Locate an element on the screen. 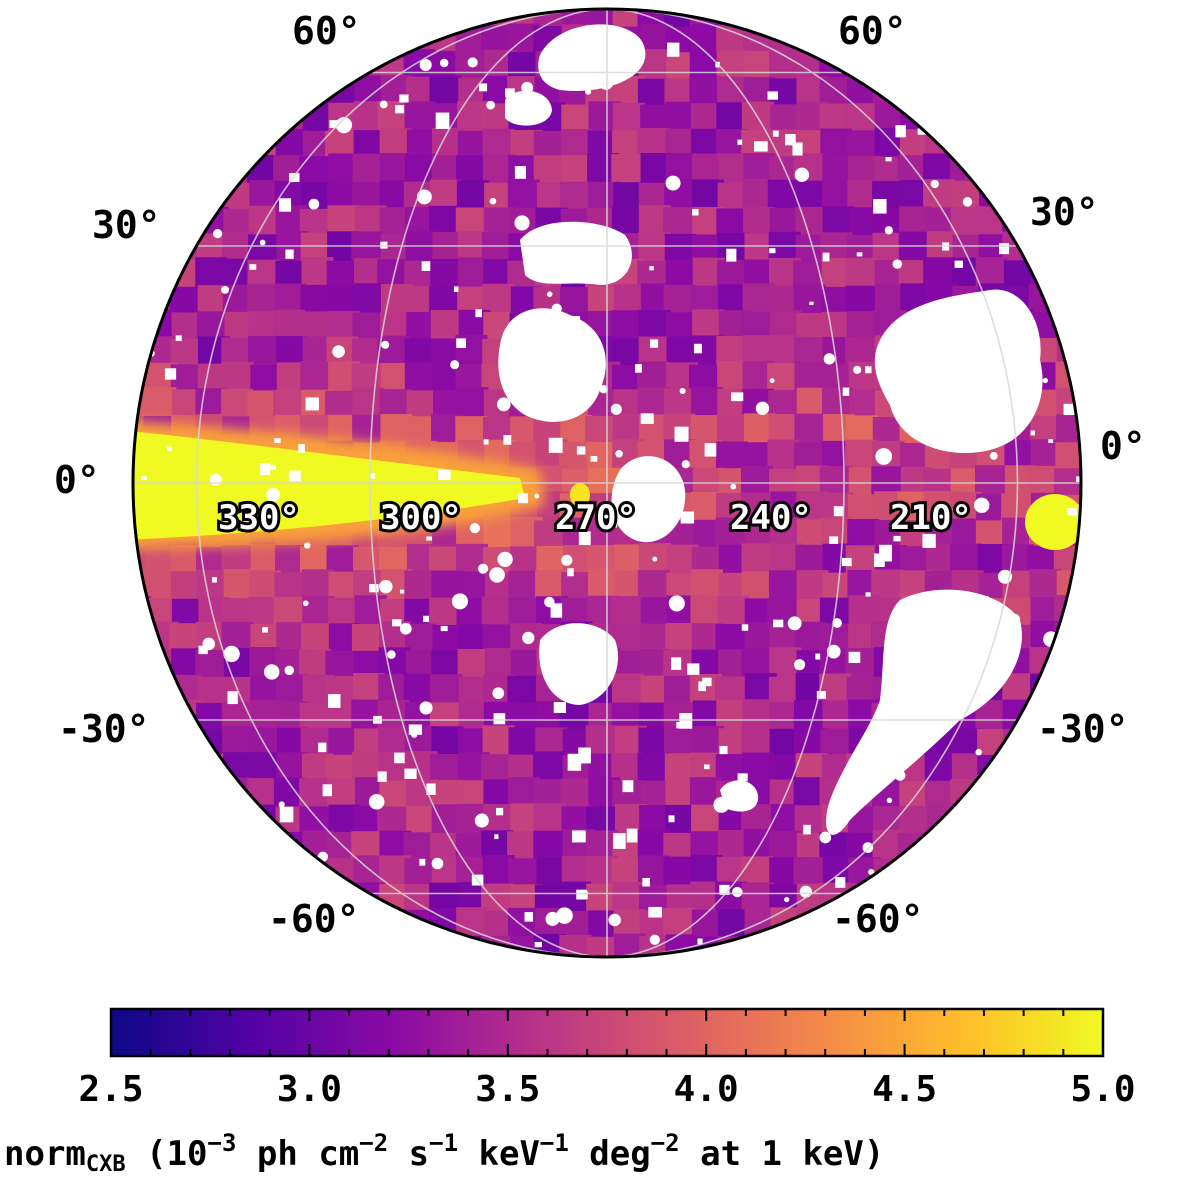  lon-label-240: 240° is located at coordinates (771, 518).